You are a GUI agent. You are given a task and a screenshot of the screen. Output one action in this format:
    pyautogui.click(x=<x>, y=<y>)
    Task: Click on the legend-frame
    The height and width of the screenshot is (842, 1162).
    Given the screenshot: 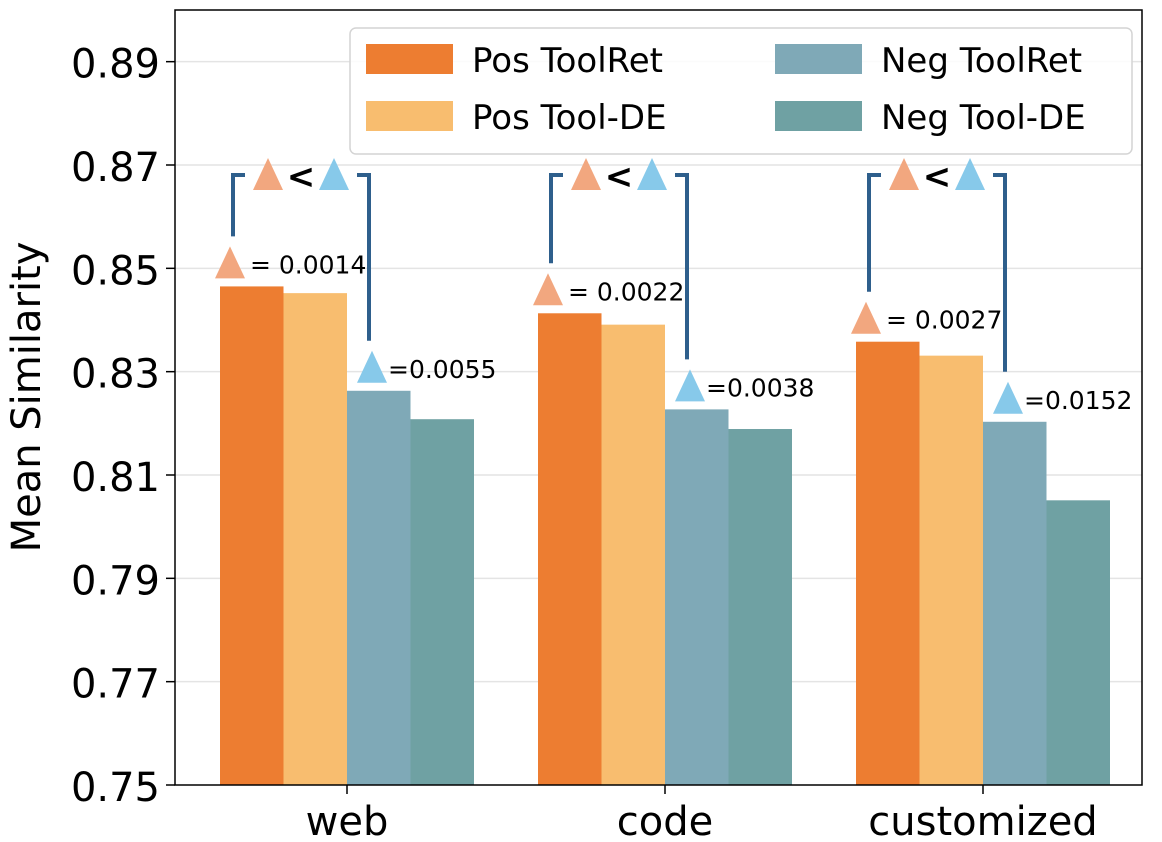 What is the action you would take?
    pyautogui.click(x=741, y=91)
    